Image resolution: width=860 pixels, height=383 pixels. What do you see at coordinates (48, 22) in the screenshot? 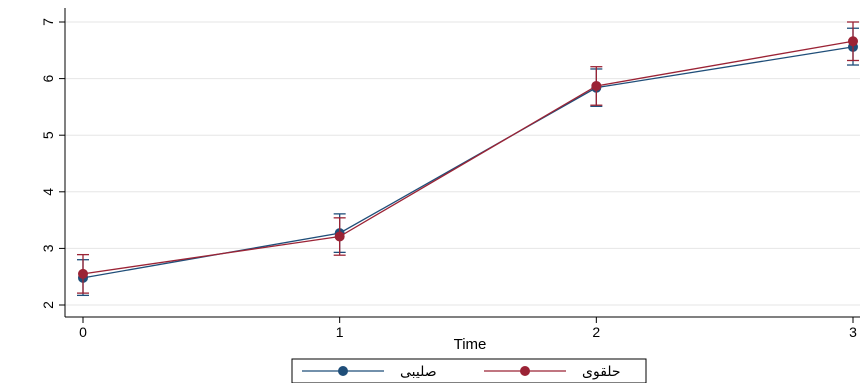
I see `y-tick-label: 7` at bounding box center [48, 22].